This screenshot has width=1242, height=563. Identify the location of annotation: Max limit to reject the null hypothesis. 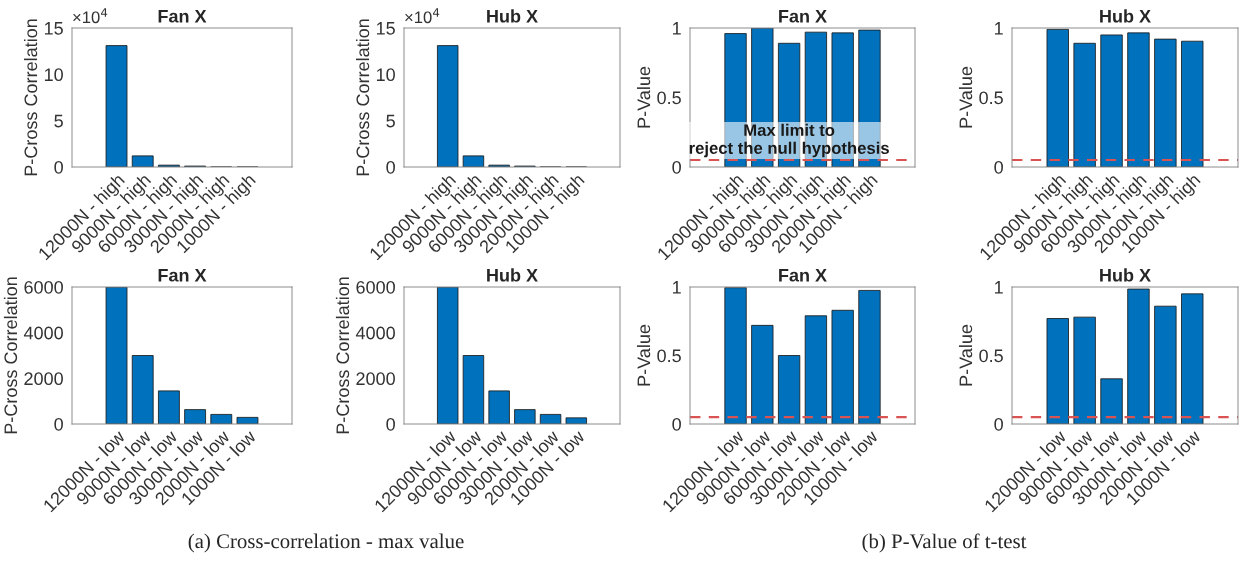
(789, 140).